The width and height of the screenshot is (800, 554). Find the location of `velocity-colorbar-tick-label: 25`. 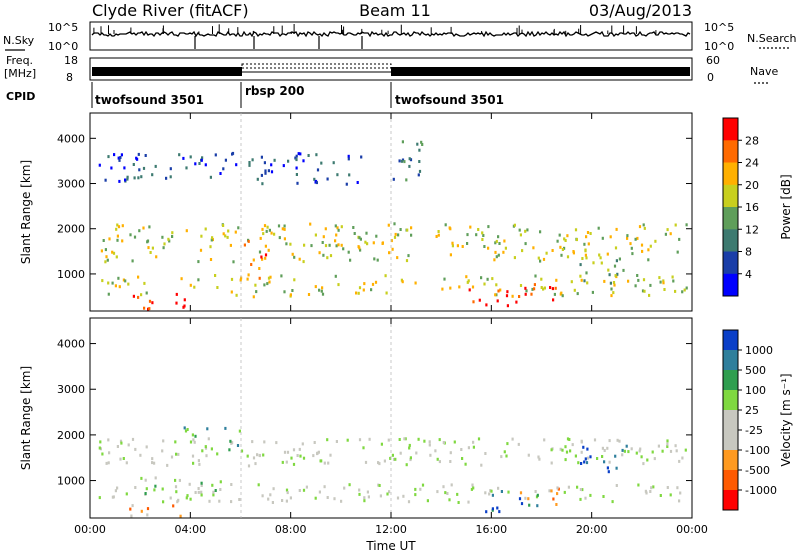

velocity-colorbar-tick-label: 25 is located at coordinates (752, 410).